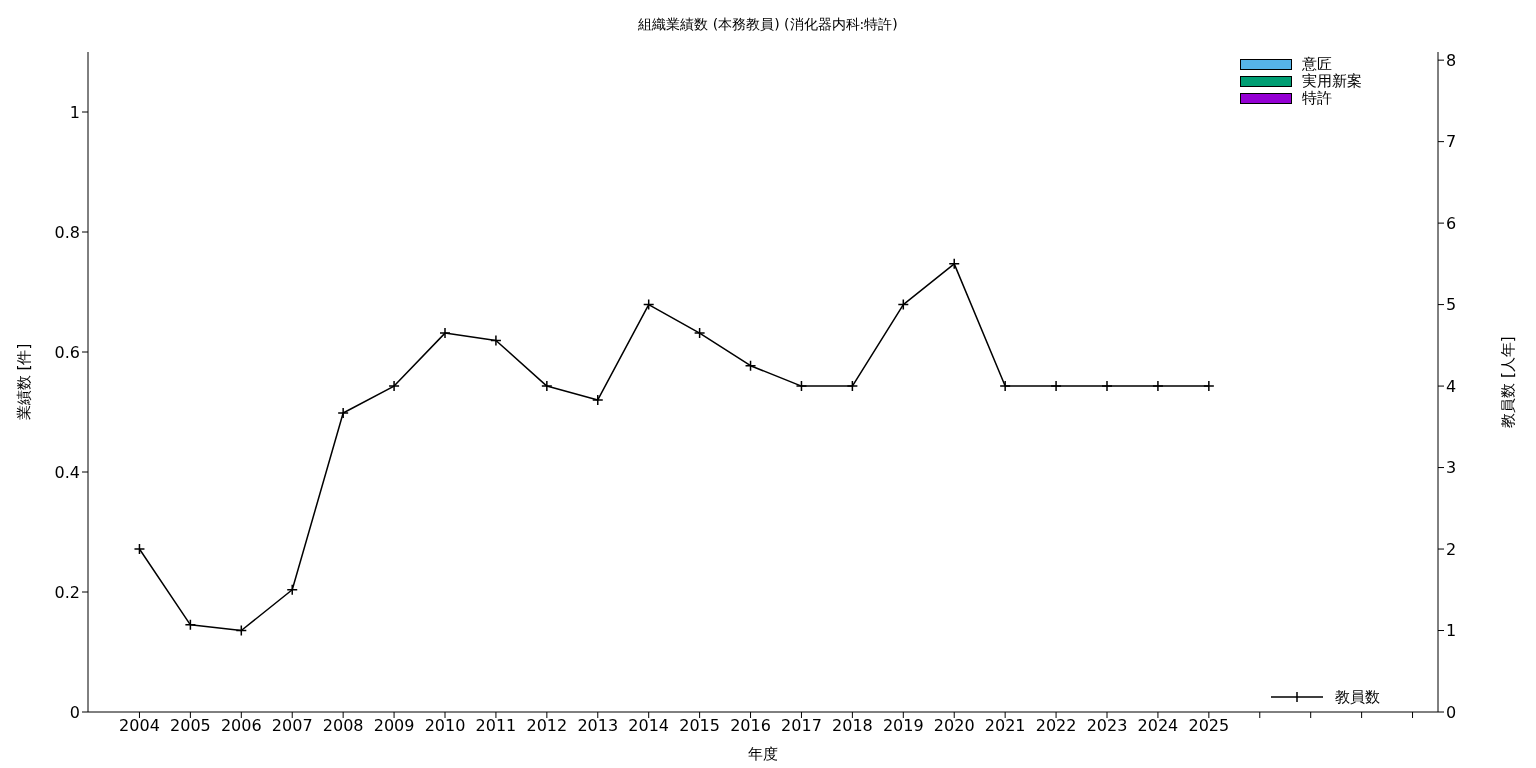 This screenshot has height=768, width=1536. I want to click on y-tick-label: 0, so click(74, 712).